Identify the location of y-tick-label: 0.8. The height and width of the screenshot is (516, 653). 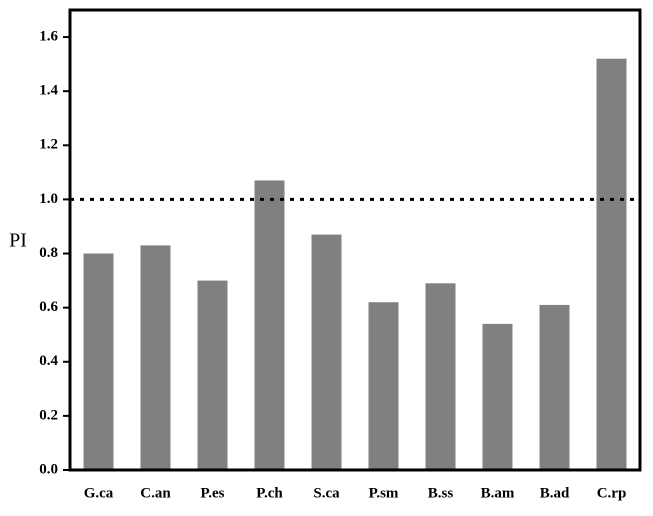
(48, 253).